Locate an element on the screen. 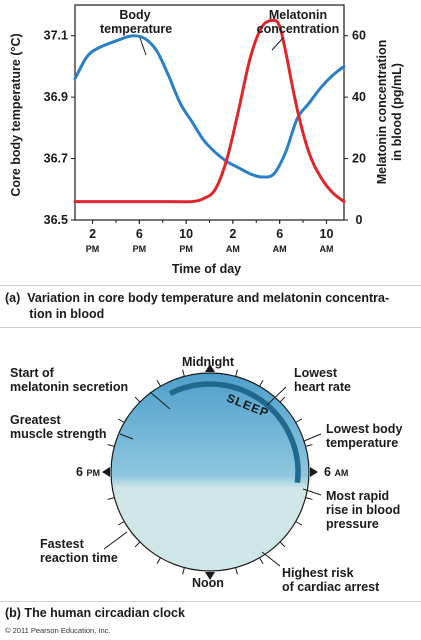 The height and width of the screenshot is (640, 421). label-reaction-time: Fastest reaction time is located at coordinates (79, 551).